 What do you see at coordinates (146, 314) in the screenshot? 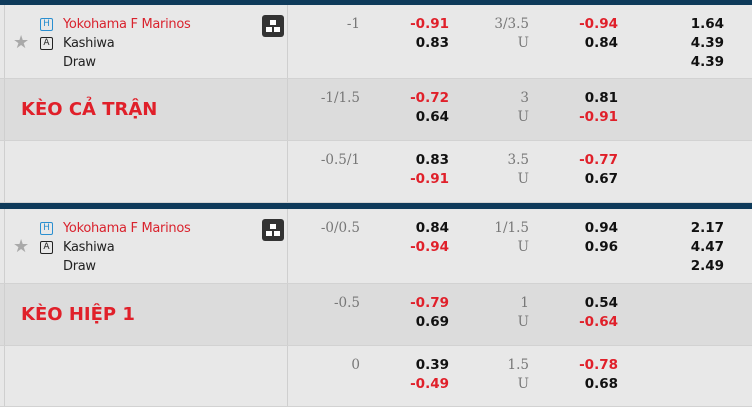
I see `match-info: KÈO HIỆP 1` at bounding box center [146, 314].